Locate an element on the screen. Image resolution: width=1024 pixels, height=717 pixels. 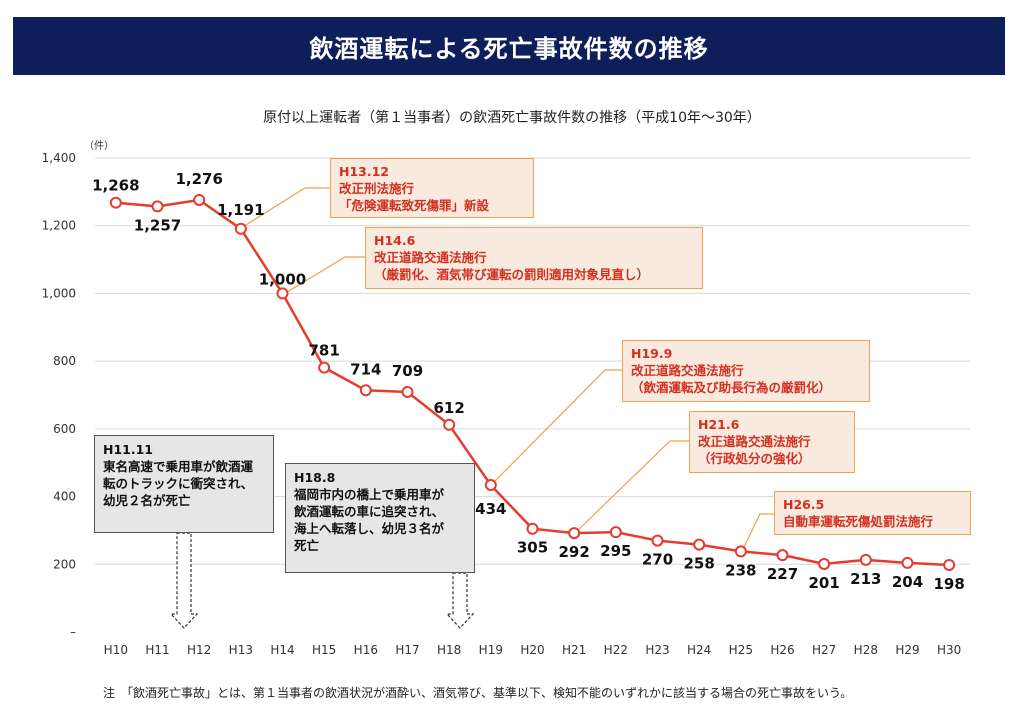
y-tick-label: 1,000 is located at coordinates (59, 293).